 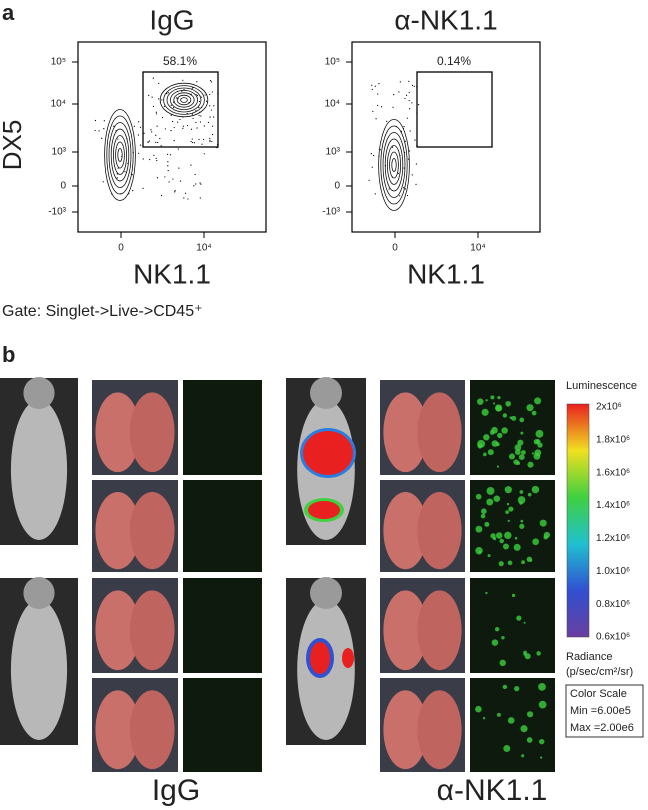 What do you see at coordinates (598, 694) in the screenshot?
I see `box-line: Color Scale` at bounding box center [598, 694].